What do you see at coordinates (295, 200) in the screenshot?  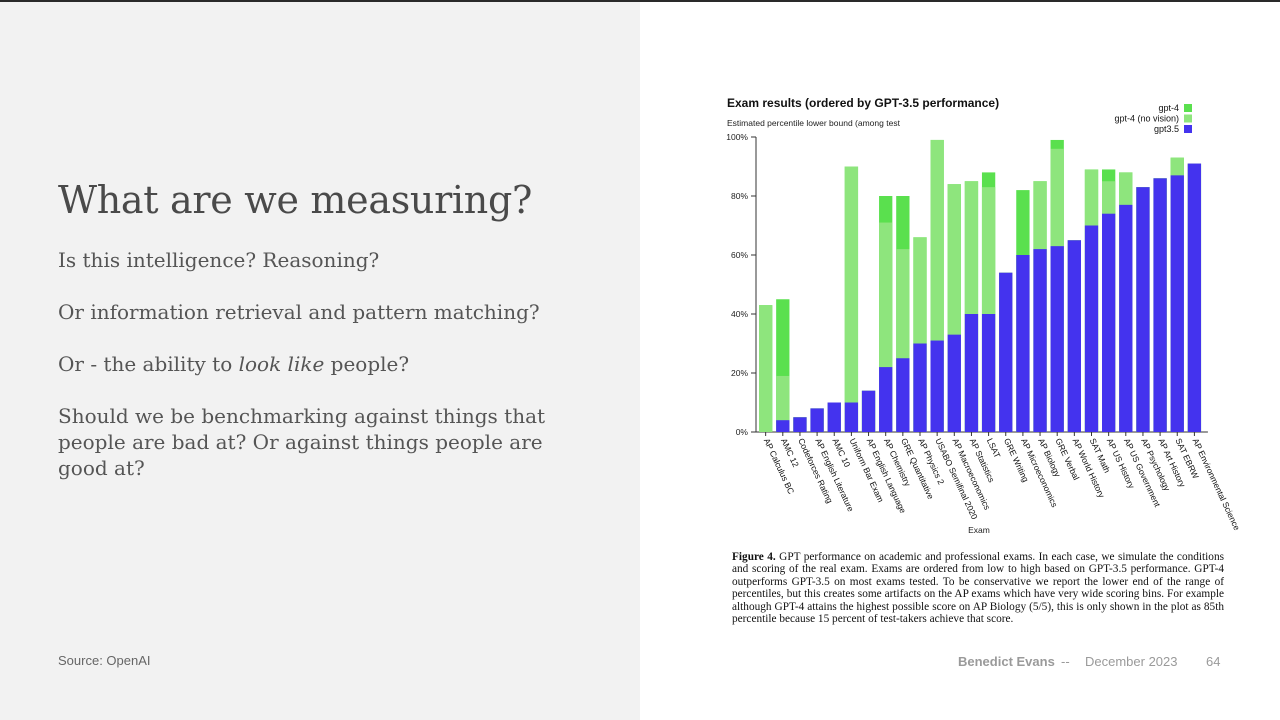 I see `slide-title: What are we measuring?` at bounding box center [295, 200].